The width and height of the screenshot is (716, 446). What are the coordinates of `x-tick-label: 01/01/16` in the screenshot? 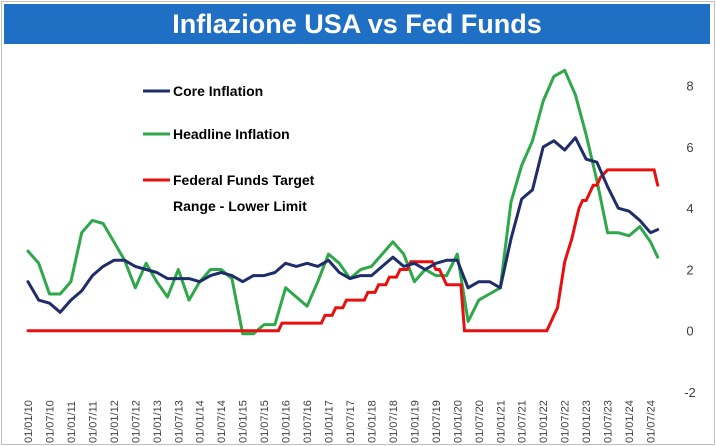 It's located at (287, 421).